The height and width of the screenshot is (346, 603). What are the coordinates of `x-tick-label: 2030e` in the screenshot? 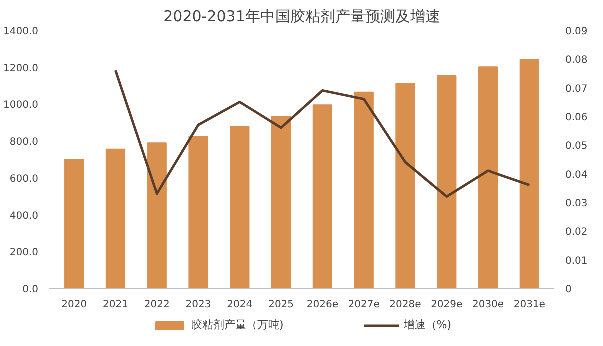 It's located at (488, 305).